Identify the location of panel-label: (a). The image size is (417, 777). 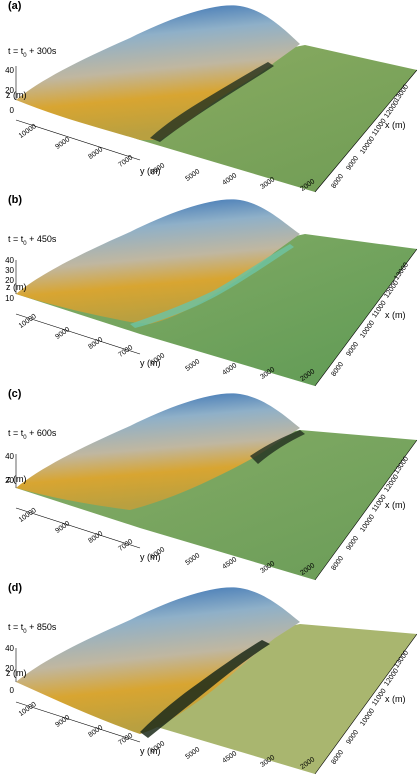
(15, 6).